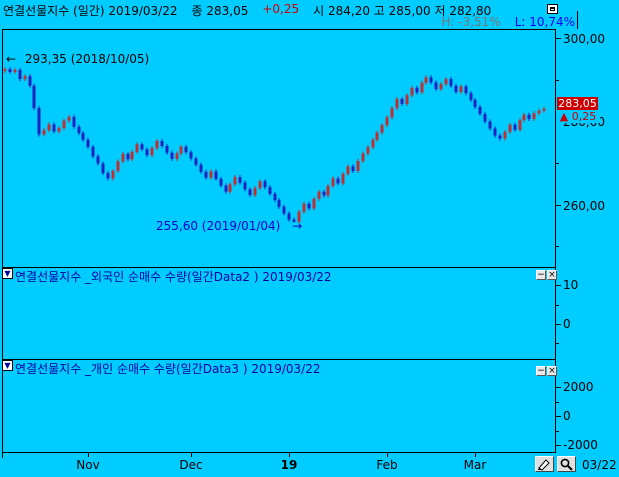  I want to click on price-axis-label: 260,00, so click(584, 206).